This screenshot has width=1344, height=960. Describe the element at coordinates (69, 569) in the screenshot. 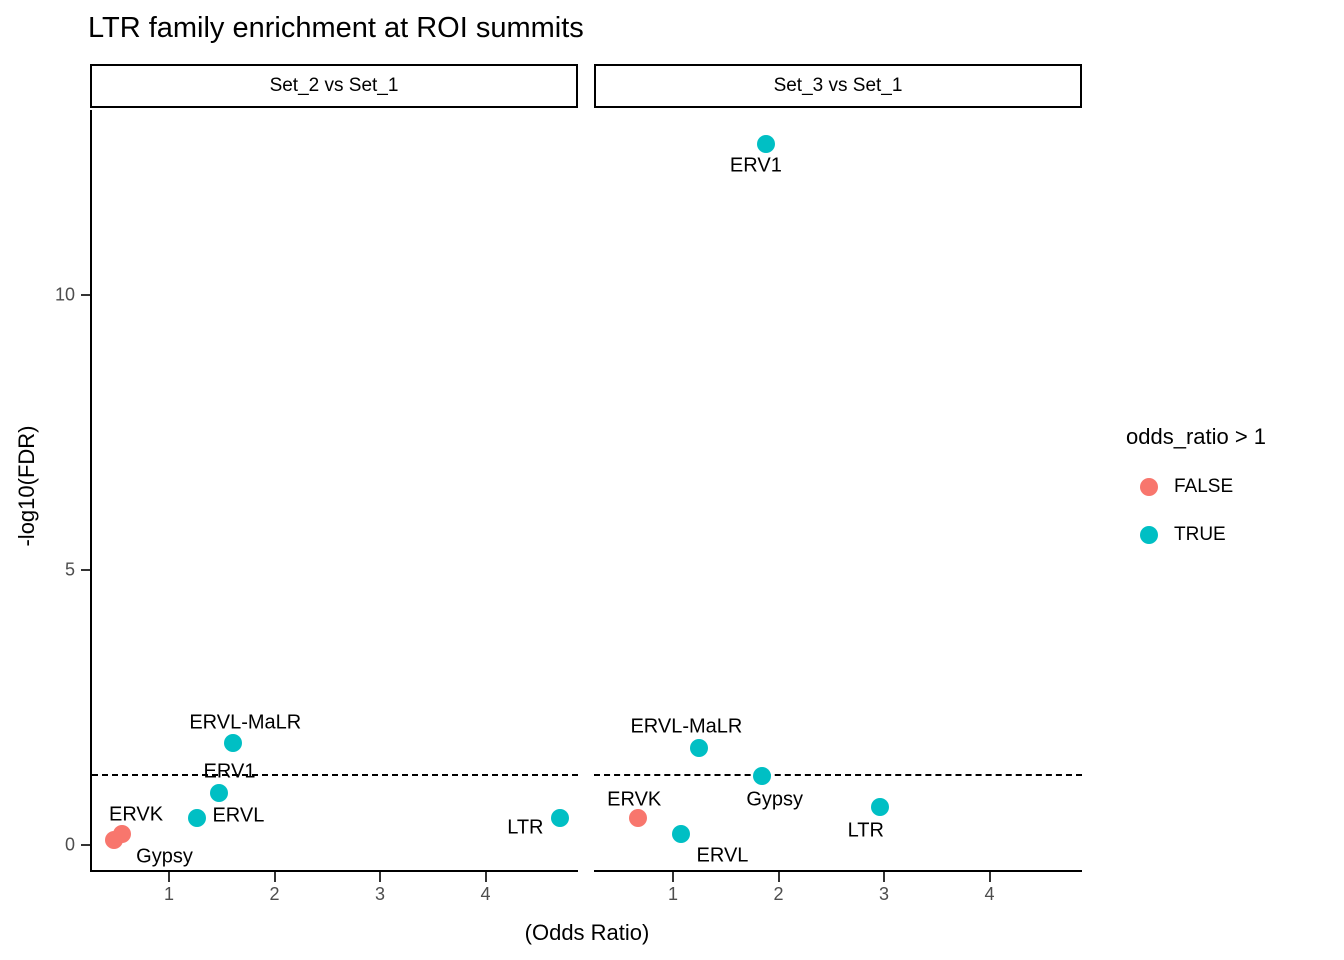

I see `y-tick-label: 5` at that location.